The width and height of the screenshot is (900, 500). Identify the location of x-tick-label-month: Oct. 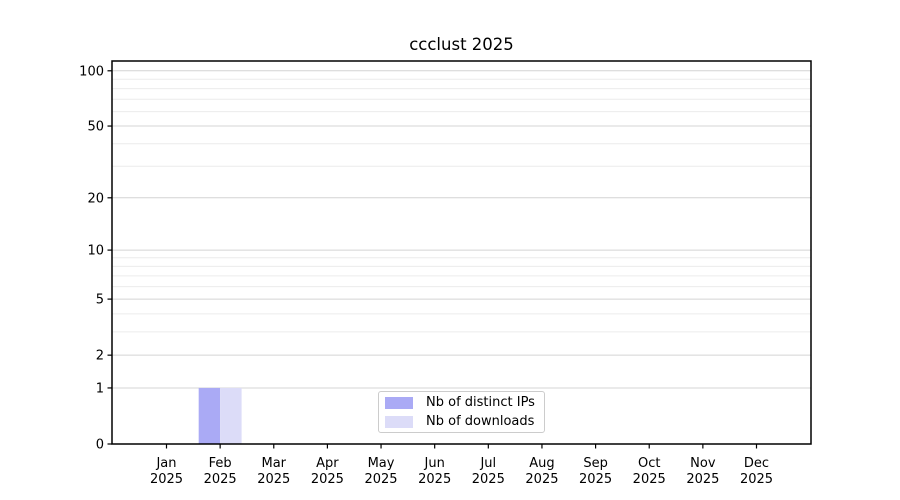
(649, 463).